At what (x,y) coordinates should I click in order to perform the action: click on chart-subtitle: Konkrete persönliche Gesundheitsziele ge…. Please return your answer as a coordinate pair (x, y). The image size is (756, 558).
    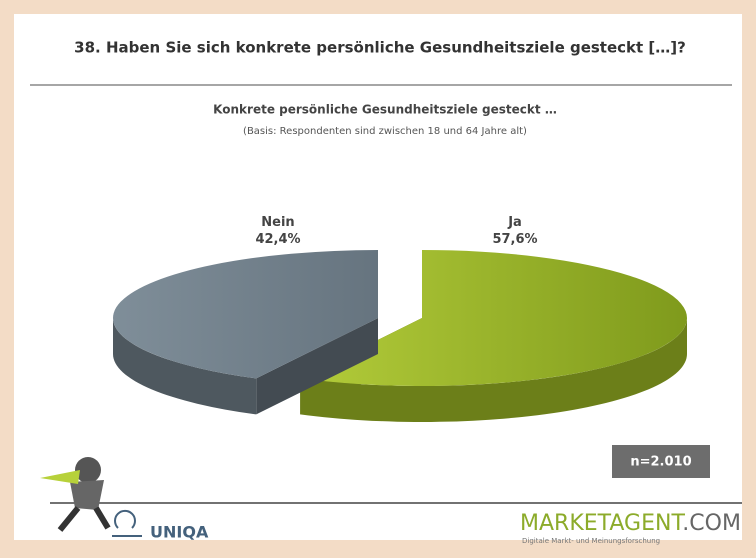
    Looking at the image, I should click on (385, 110).